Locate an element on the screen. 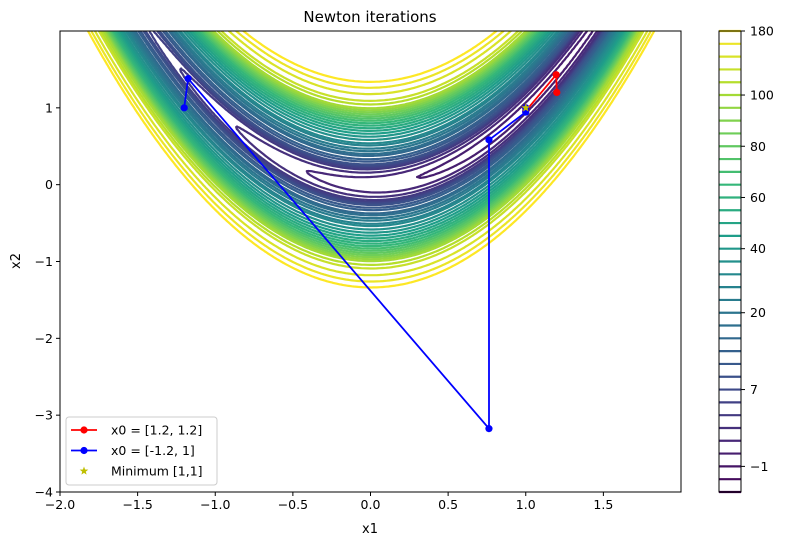 The image size is (787, 545). legend-frame is located at coordinates (141, 451).